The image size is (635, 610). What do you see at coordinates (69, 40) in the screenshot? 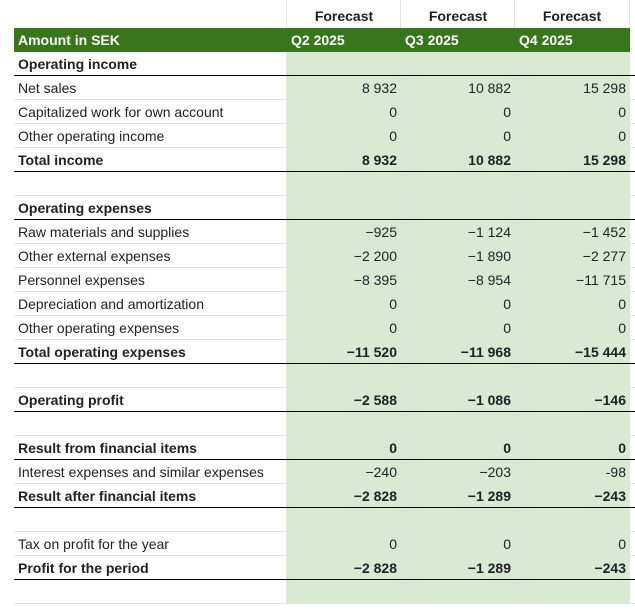
I see `amount-unit-header: Amount in SEK` at bounding box center [69, 40].